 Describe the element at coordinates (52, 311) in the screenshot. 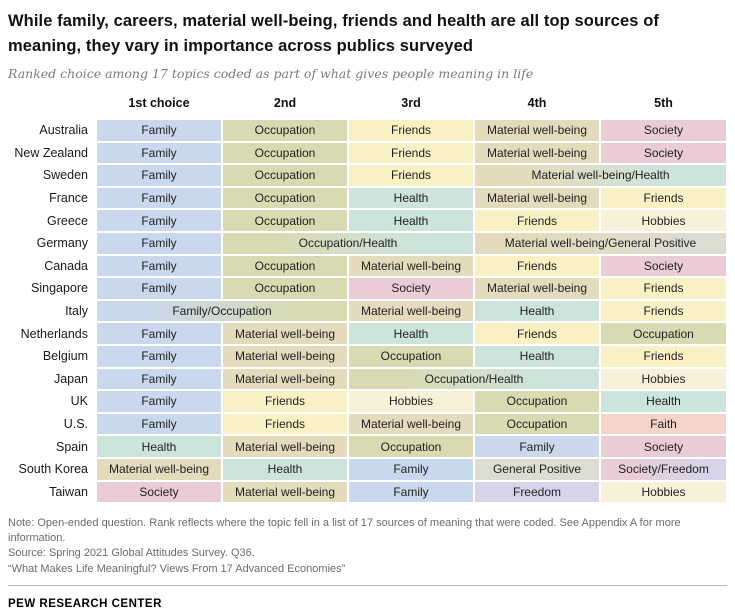

I see `country-label: Italy` at that location.